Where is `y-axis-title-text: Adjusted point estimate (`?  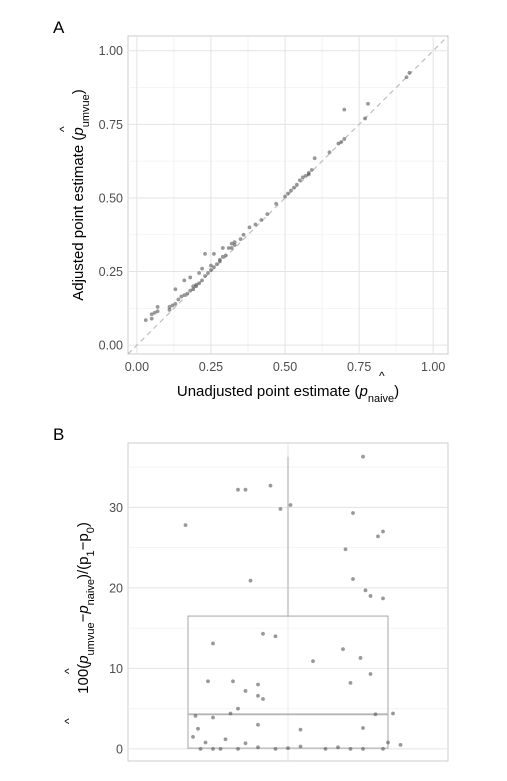
y-axis-title-text: Adjusted point estimate ( is located at coordinates (78, 218).